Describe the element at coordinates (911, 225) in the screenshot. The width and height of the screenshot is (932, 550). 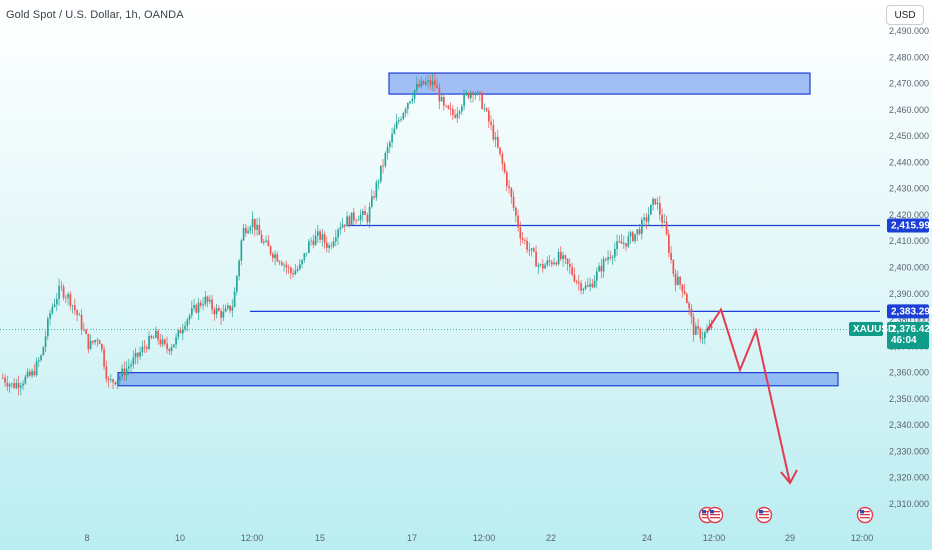
I see `level-tag-text: 2,415.995` at that location.